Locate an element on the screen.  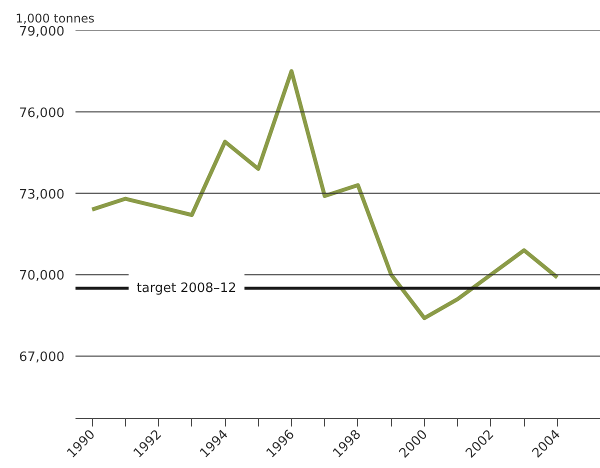
y-axis-title: 1,000 tonnes is located at coordinates (55, 19).